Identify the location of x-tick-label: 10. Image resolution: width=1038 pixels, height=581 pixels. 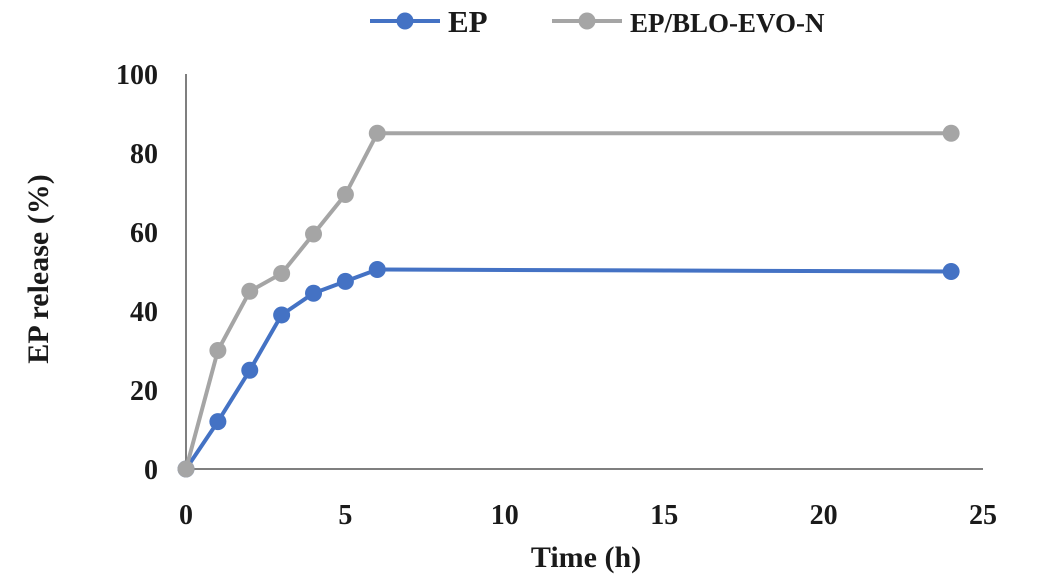
(505, 515).